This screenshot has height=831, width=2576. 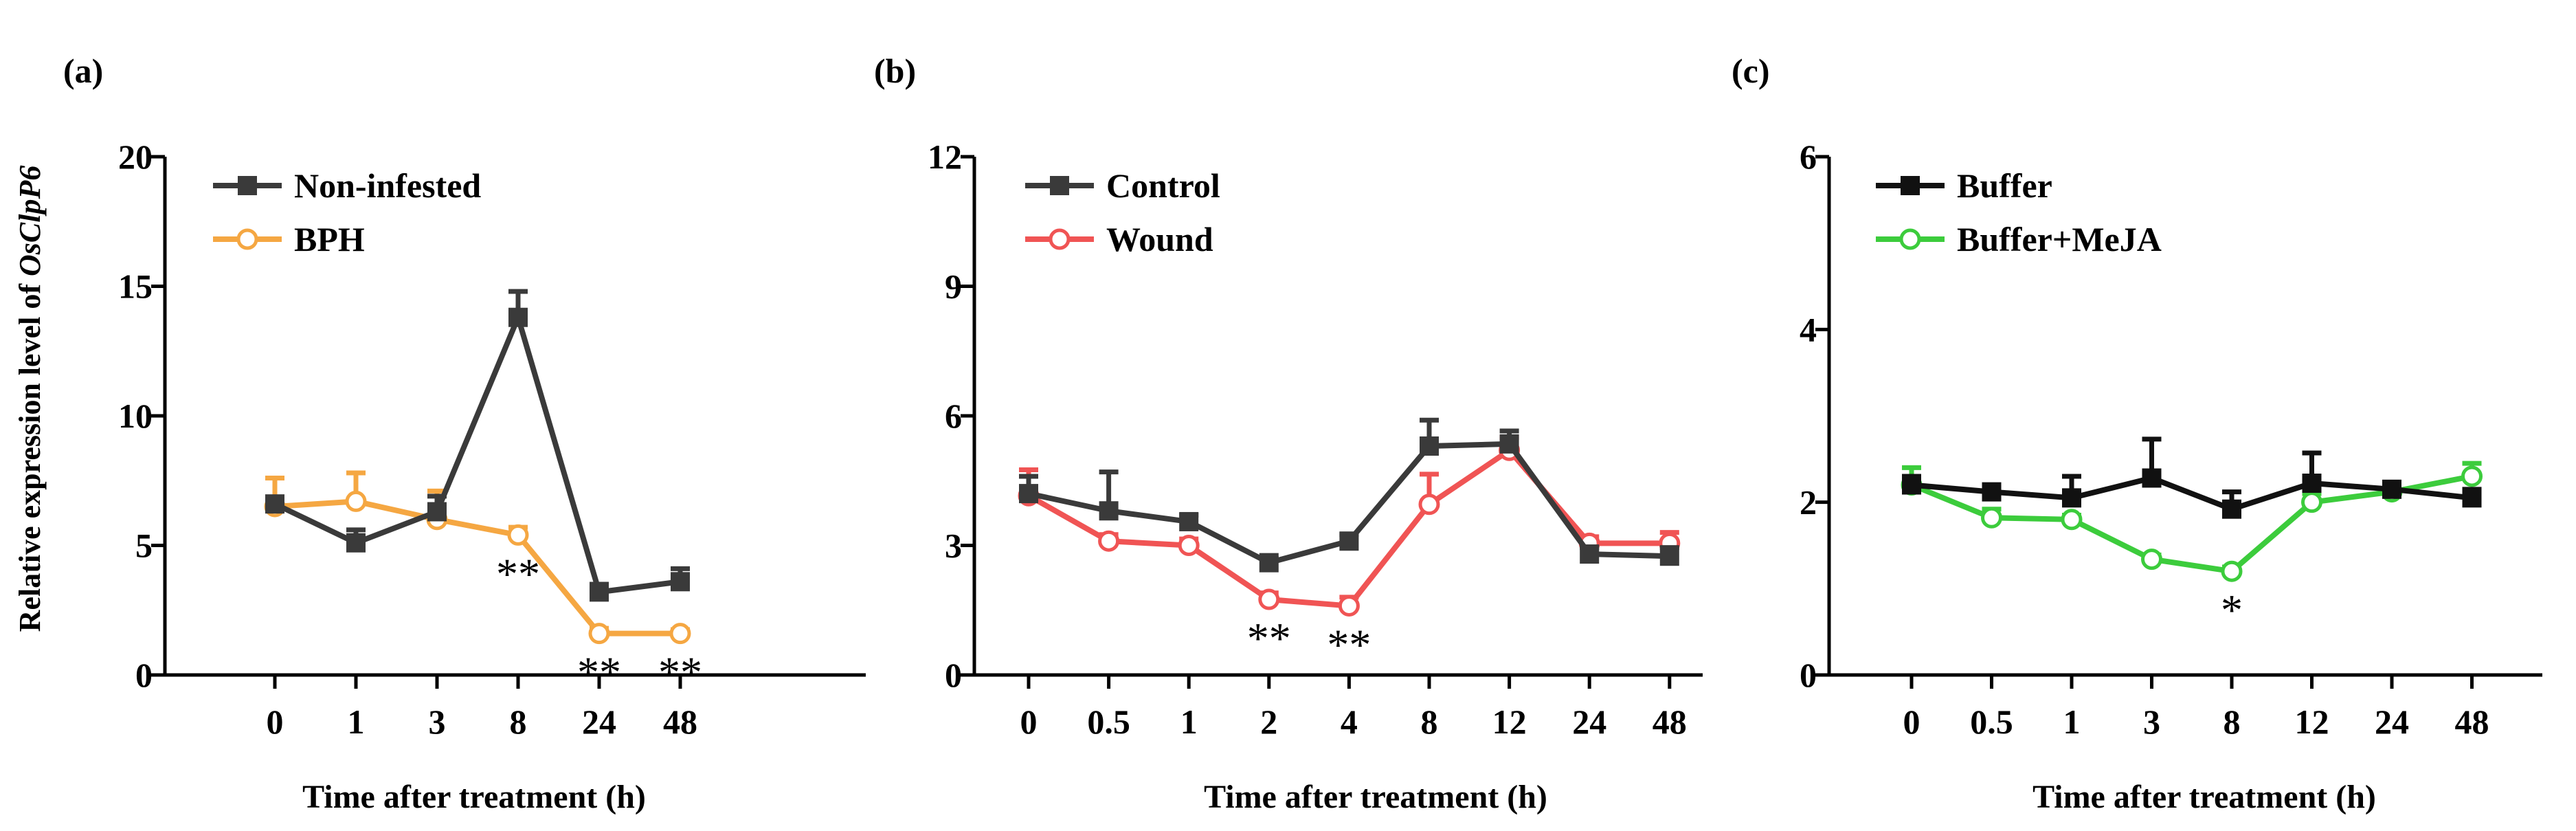 I want to click on legend-label: BPH, so click(x=329, y=239).